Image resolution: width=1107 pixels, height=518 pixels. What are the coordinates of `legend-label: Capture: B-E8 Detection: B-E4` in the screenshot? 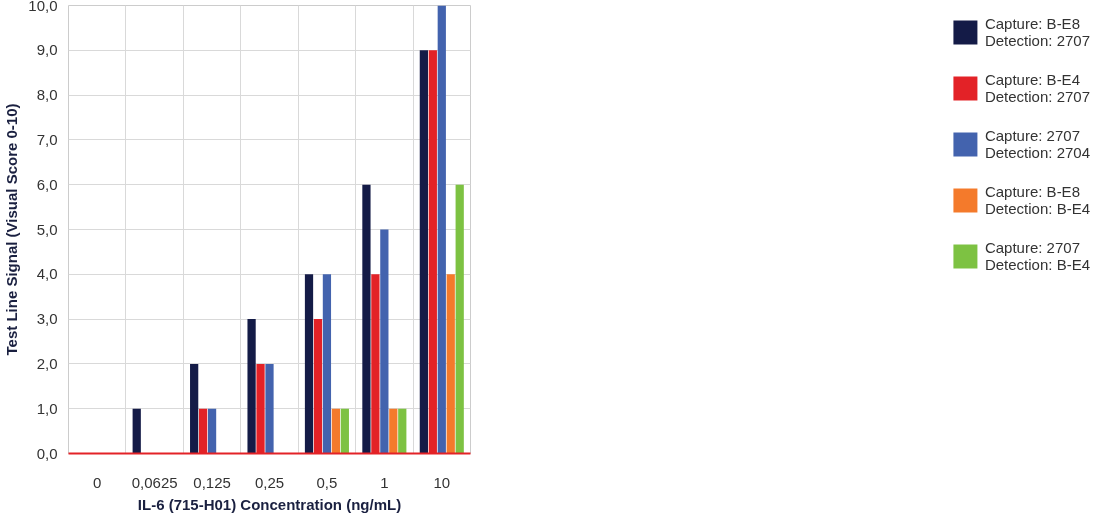 It's located at (1037, 200).